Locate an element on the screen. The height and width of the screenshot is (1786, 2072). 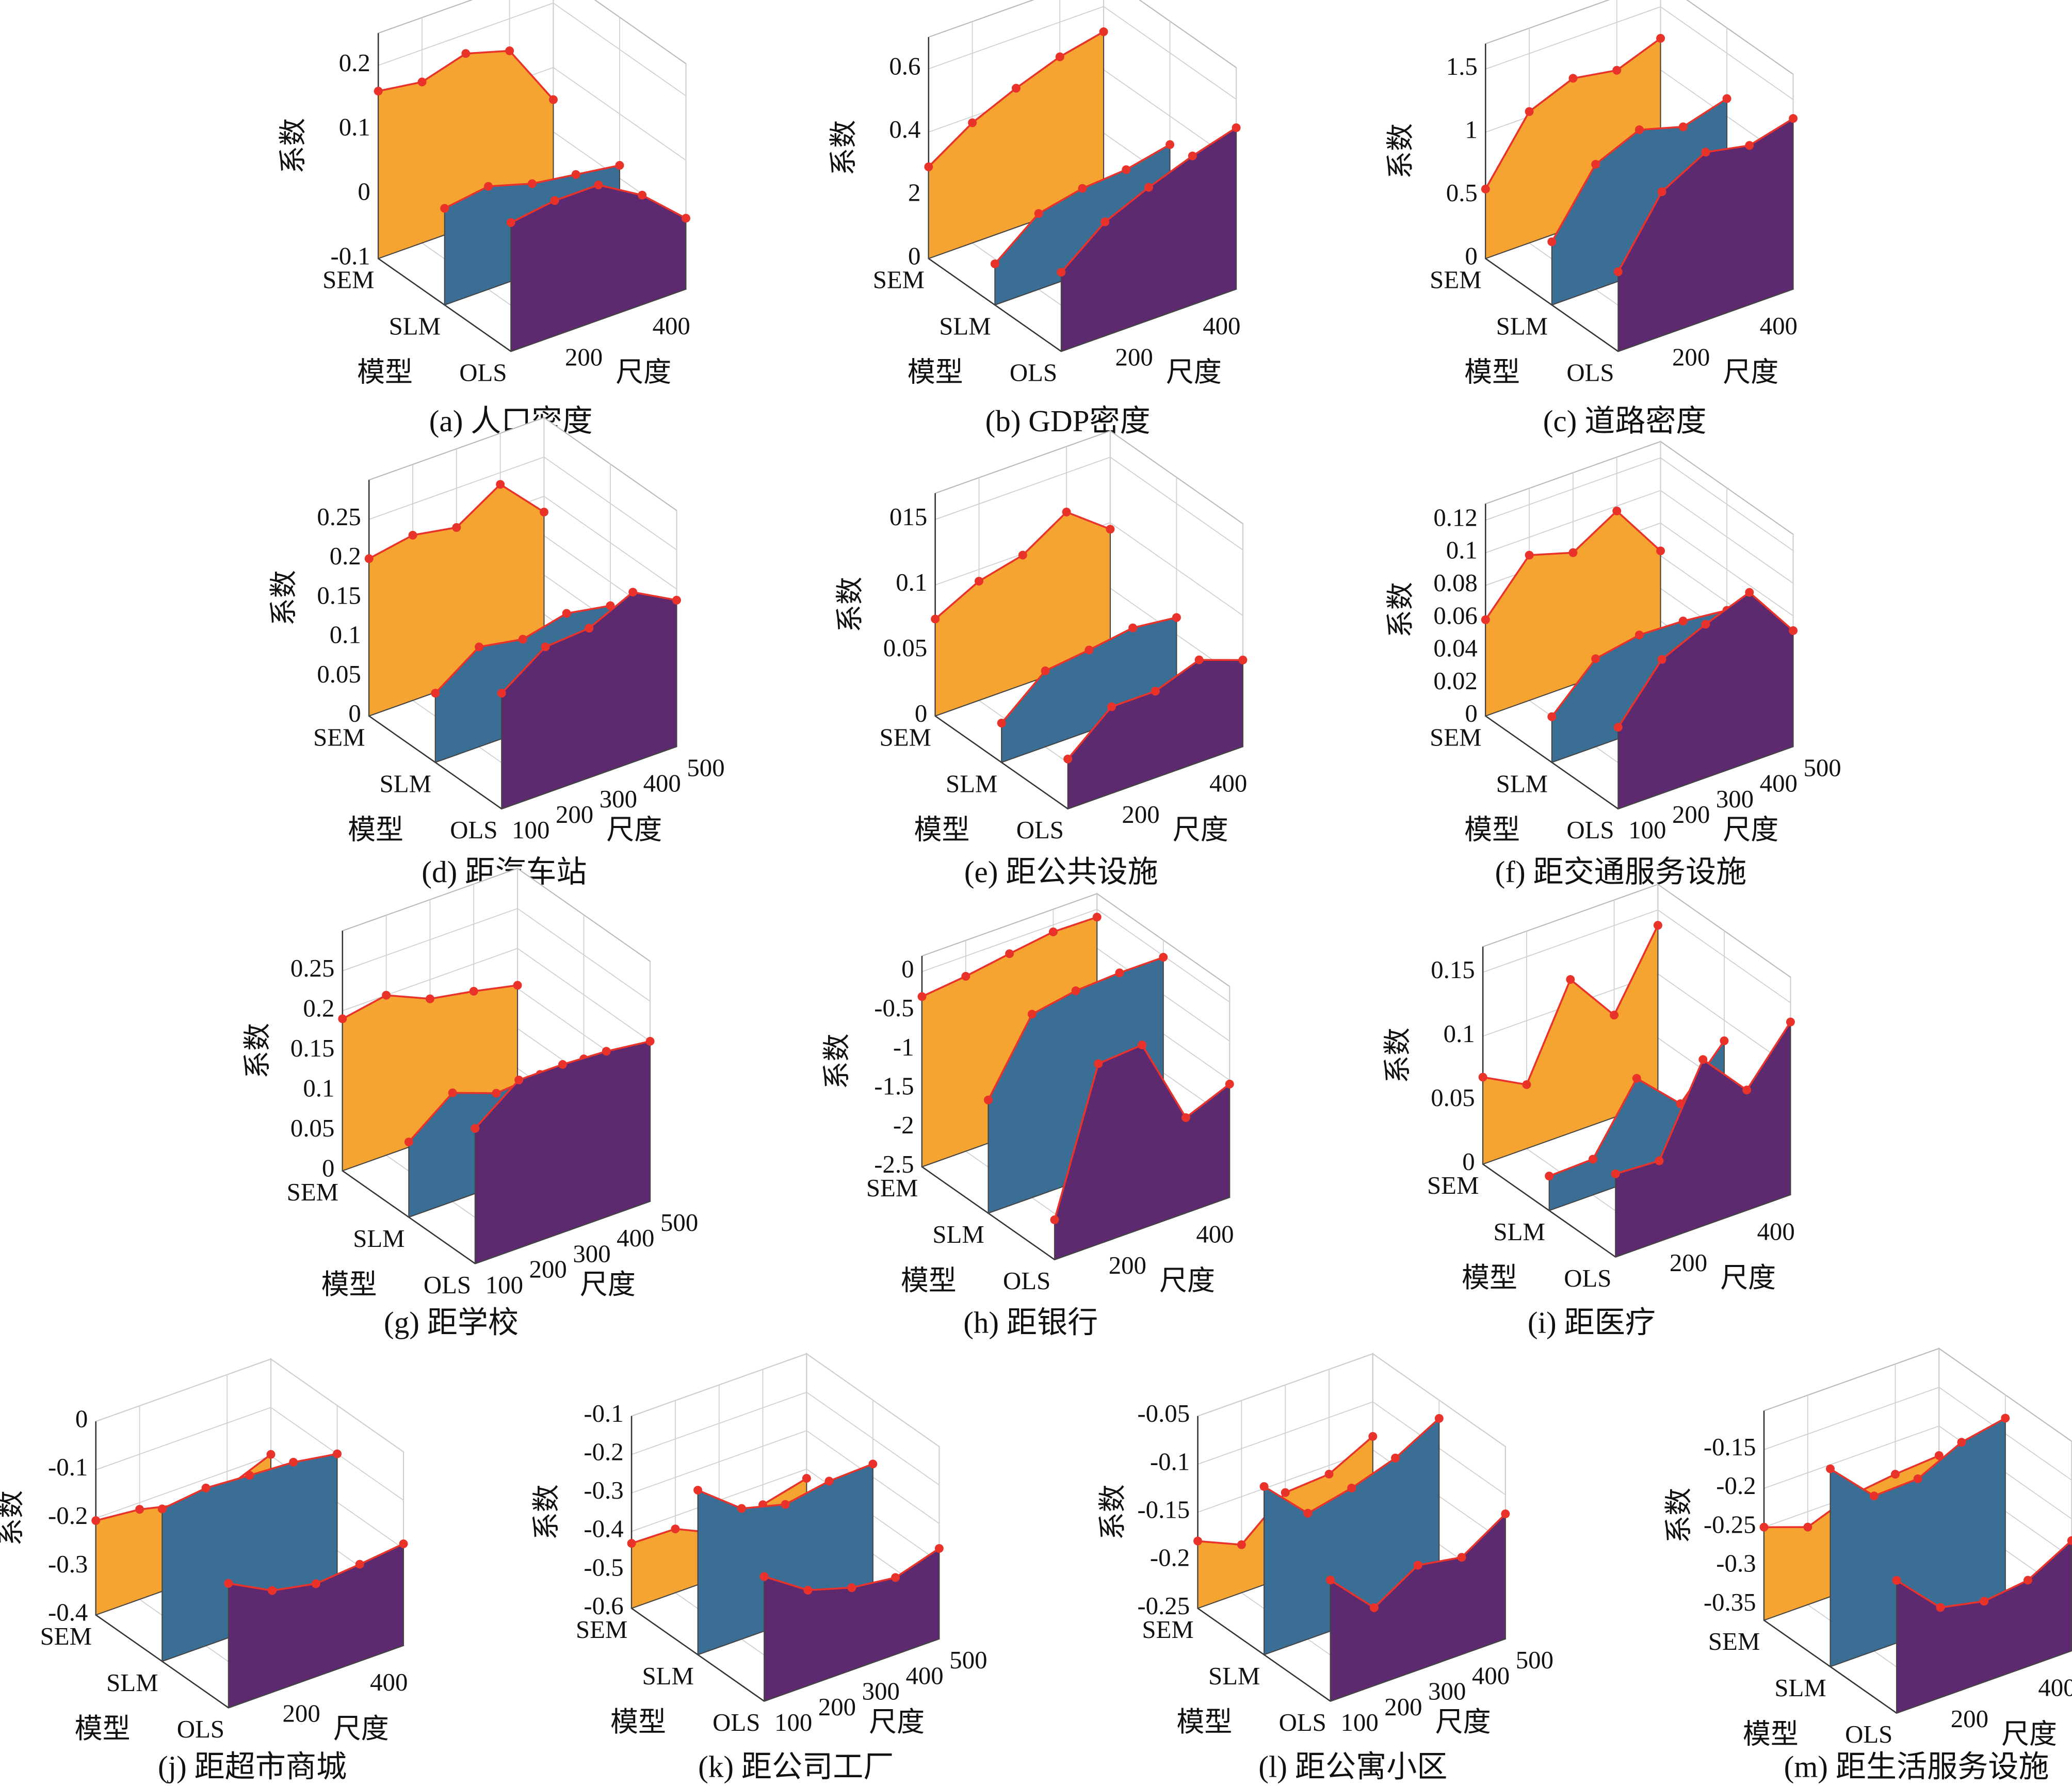
y-tick-label: 0.4 is located at coordinates (904, 129).